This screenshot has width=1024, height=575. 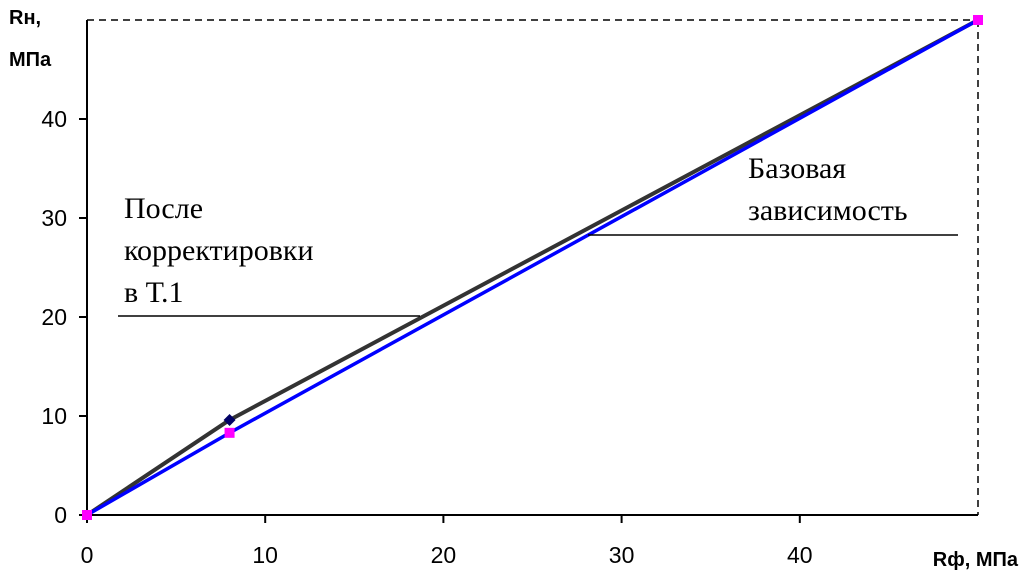 I want to click on x-tick-label: 40, so click(x=800, y=555).